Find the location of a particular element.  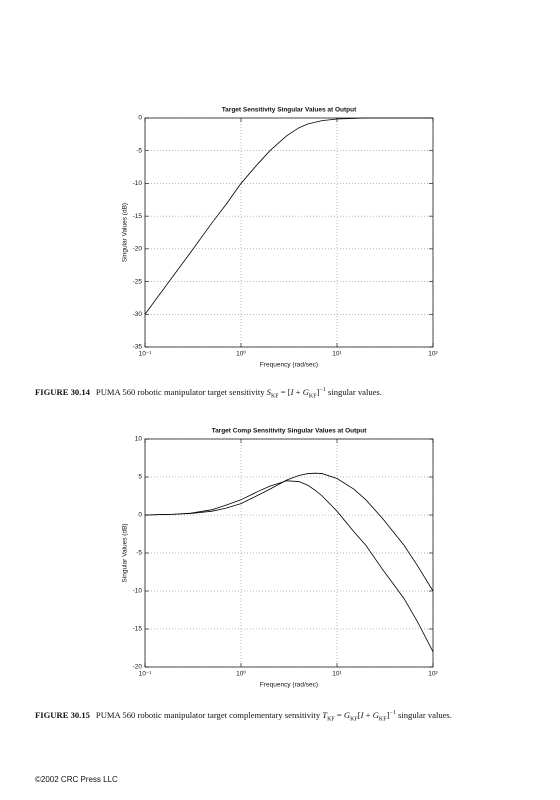

y-tick-label: 5 is located at coordinates (140, 477).